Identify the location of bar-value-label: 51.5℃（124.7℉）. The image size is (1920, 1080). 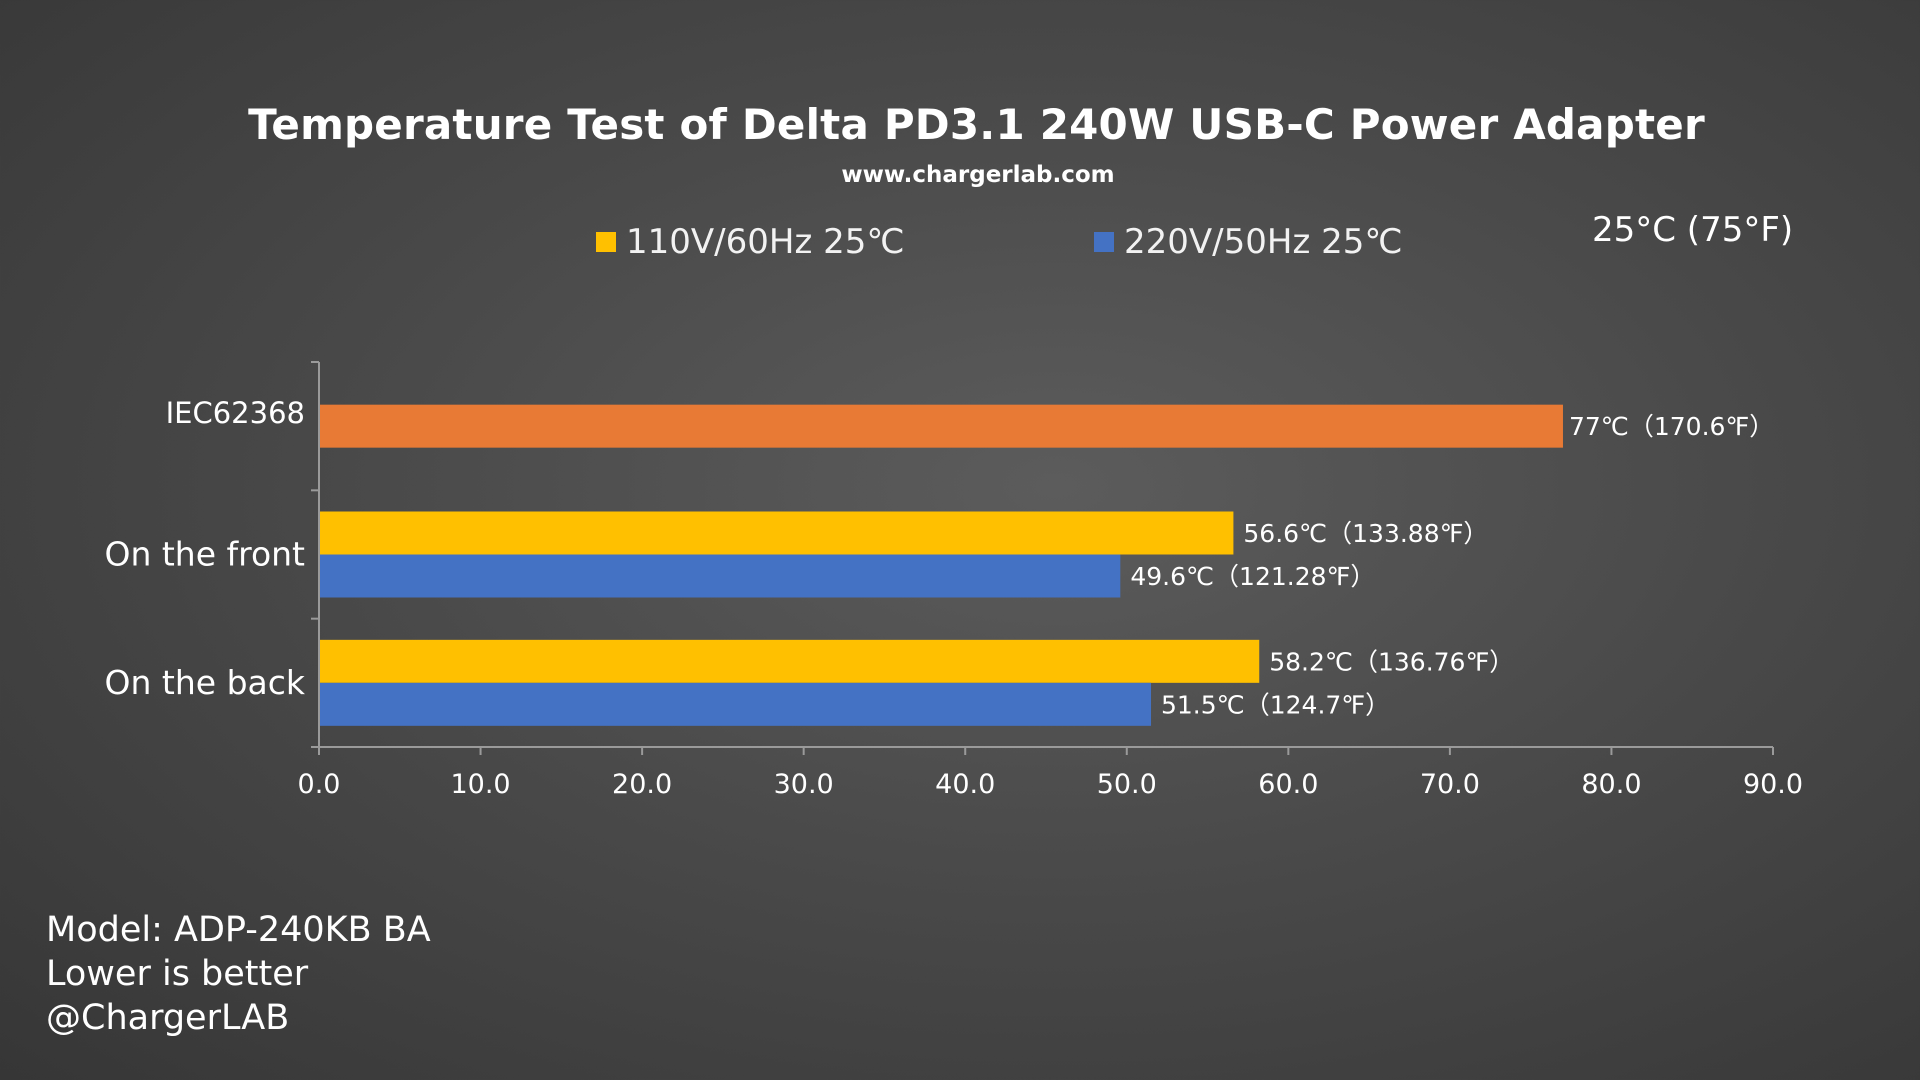
(1275, 704).